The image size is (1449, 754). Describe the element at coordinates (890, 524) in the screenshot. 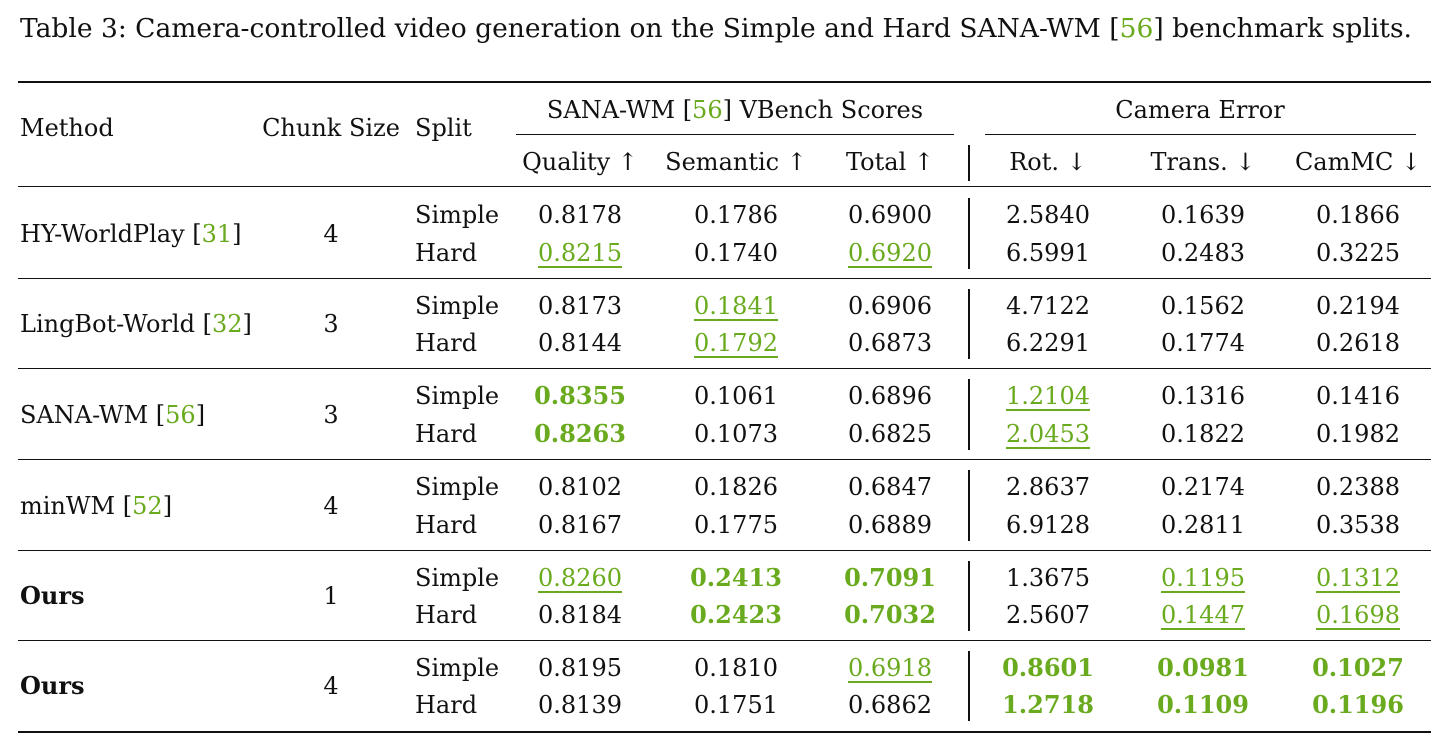

I see `cell-total: 0.6889` at that location.